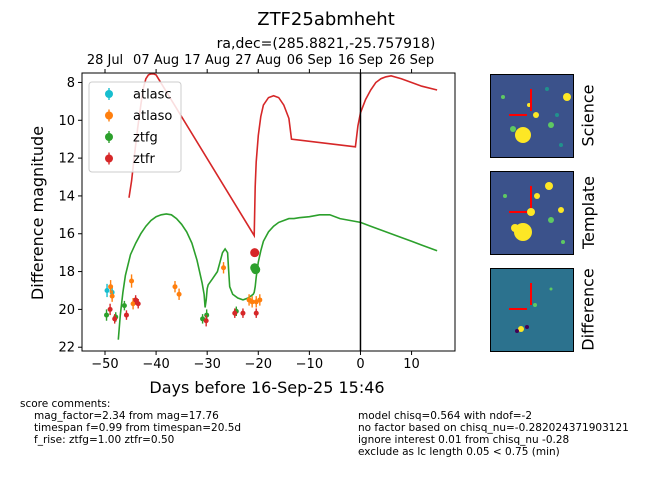 The image size is (650, 500). Describe the element at coordinates (71, 83) in the screenshot. I see `y-tick-label: 8` at that location.